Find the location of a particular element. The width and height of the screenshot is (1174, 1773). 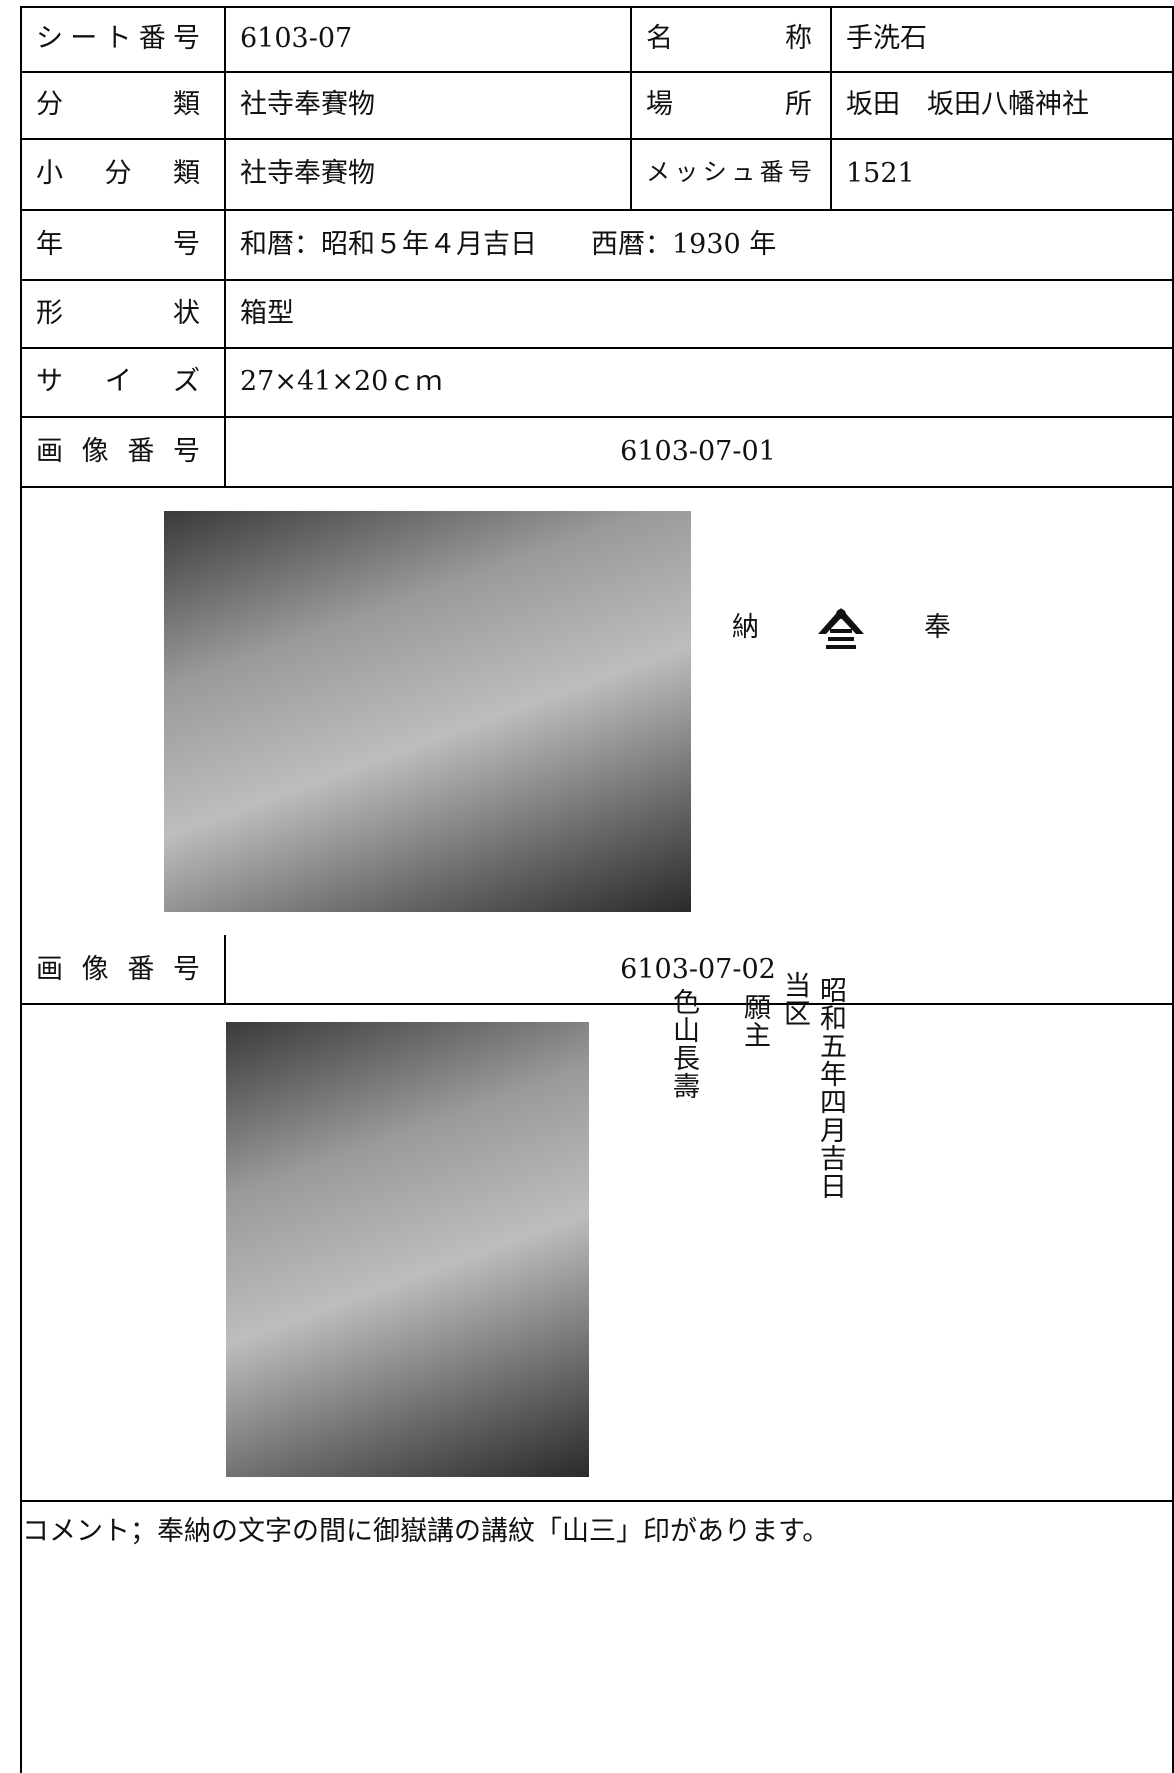

field-label: 小分類 is located at coordinates (118, 173).